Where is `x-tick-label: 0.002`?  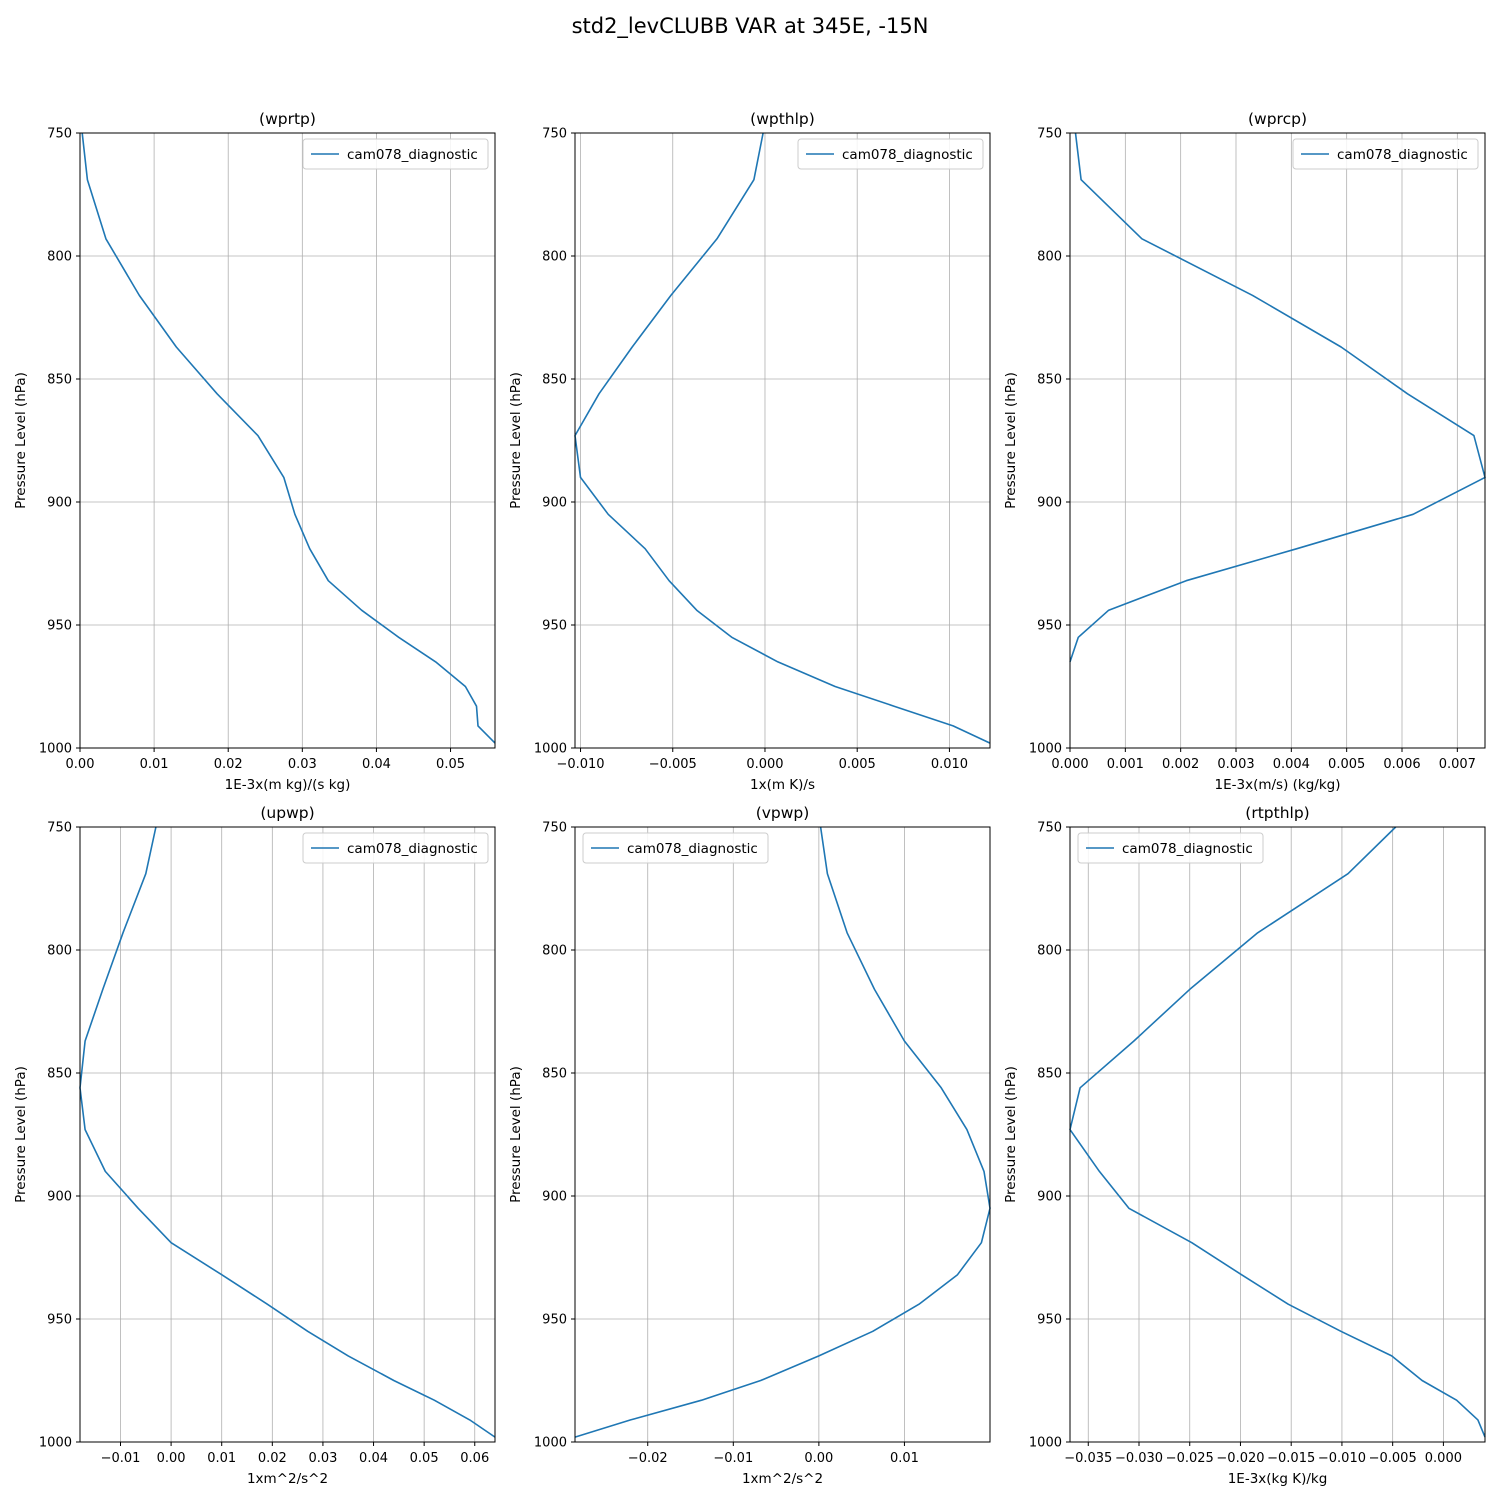 x-tick-label: 0.002 is located at coordinates (1180, 764).